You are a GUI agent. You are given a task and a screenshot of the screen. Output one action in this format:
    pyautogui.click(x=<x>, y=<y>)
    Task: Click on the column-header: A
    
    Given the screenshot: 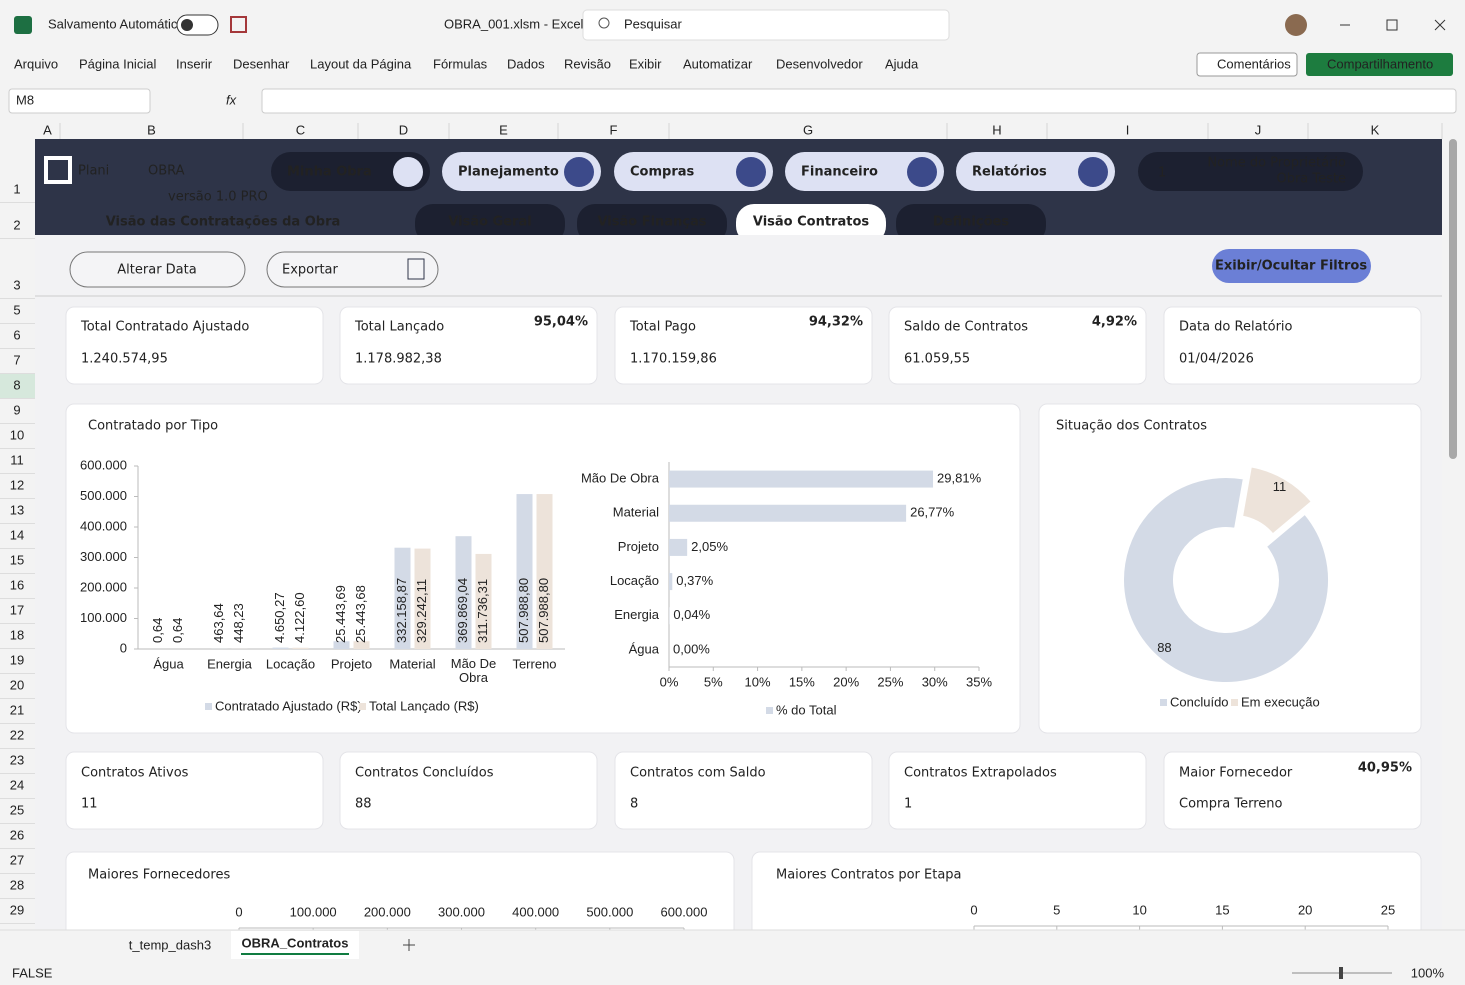 What is the action you would take?
    pyautogui.click(x=47, y=129)
    